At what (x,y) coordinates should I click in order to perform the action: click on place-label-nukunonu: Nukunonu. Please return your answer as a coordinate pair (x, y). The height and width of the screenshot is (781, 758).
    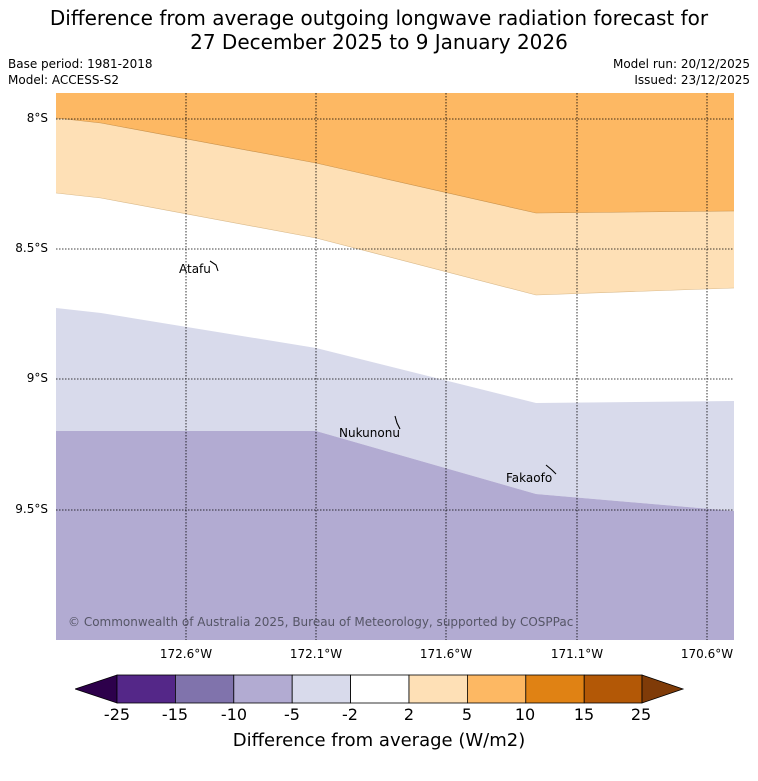
    Looking at the image, I should click on (369, 433).